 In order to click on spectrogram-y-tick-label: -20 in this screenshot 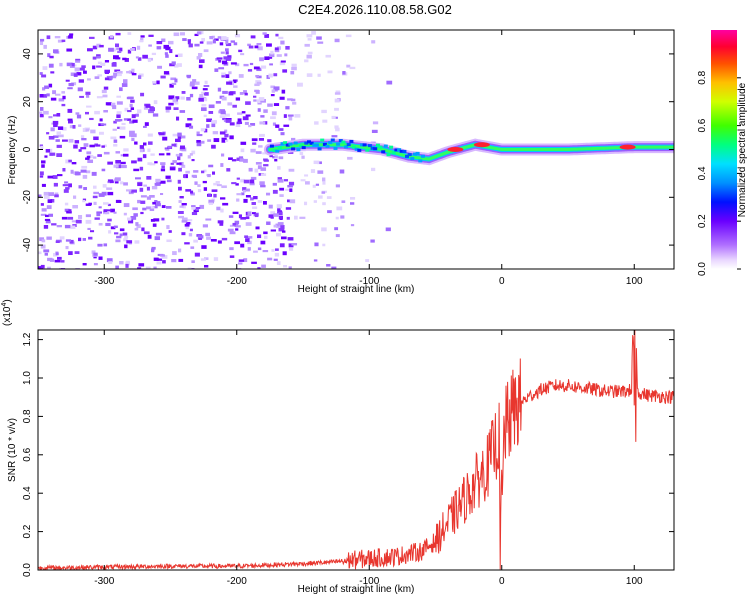, I will do `click(27, 197)`.